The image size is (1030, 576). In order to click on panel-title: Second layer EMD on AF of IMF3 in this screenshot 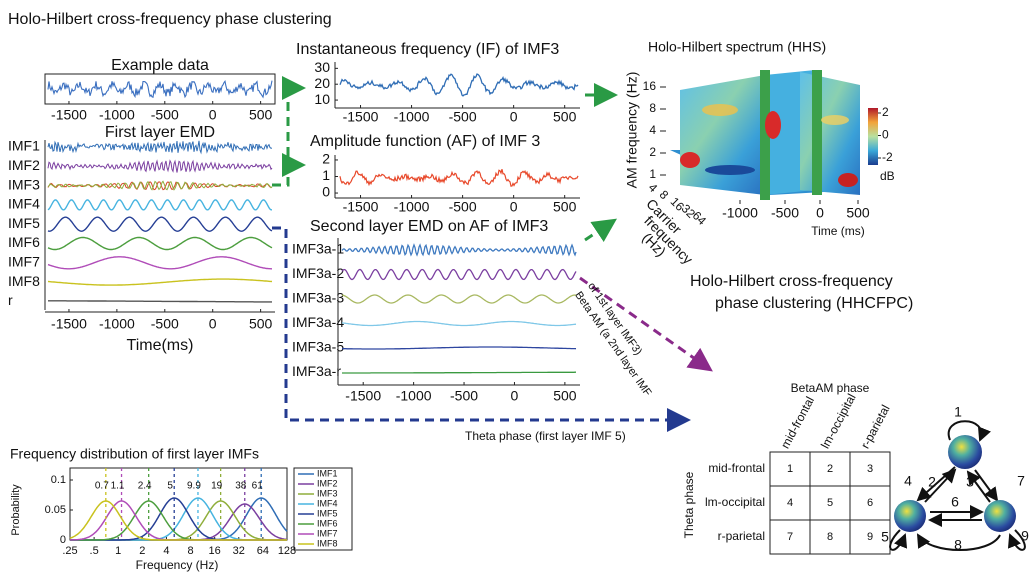, I will do `click(429, 226)`.